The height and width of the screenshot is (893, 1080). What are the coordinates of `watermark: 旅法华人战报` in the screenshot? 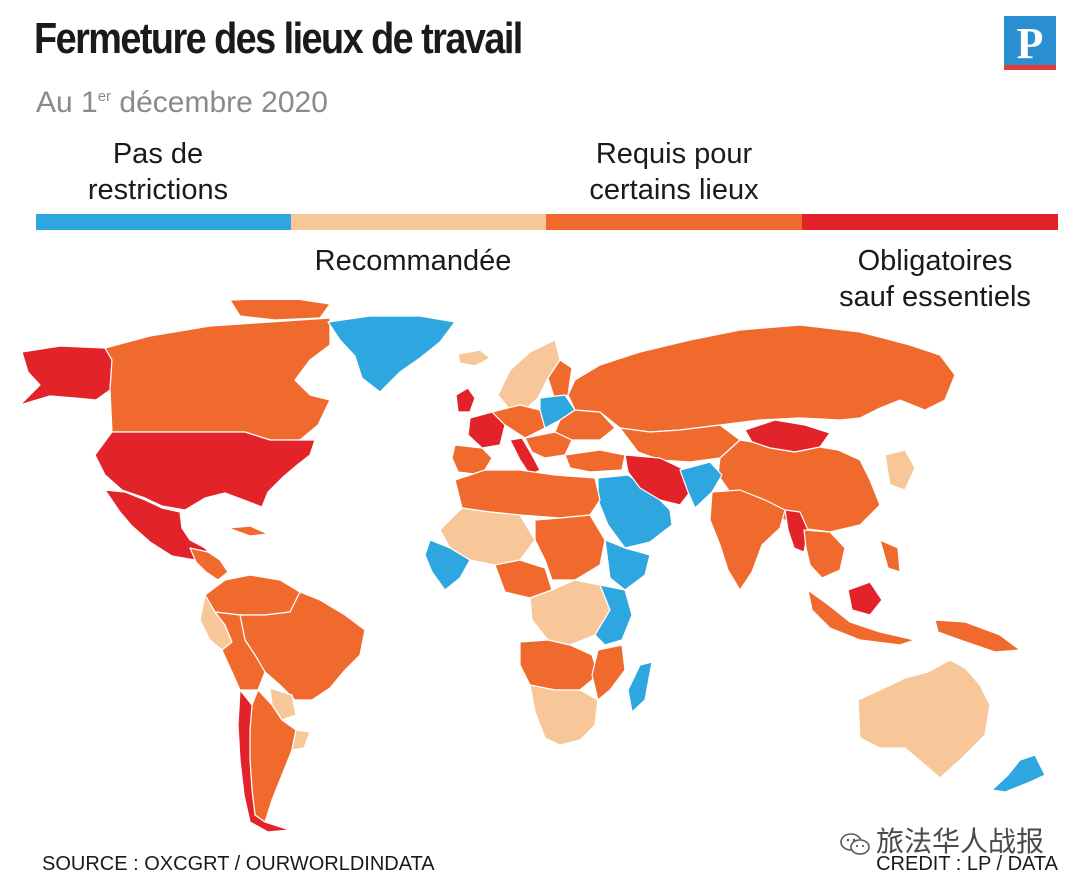 It's located at (942, 840).